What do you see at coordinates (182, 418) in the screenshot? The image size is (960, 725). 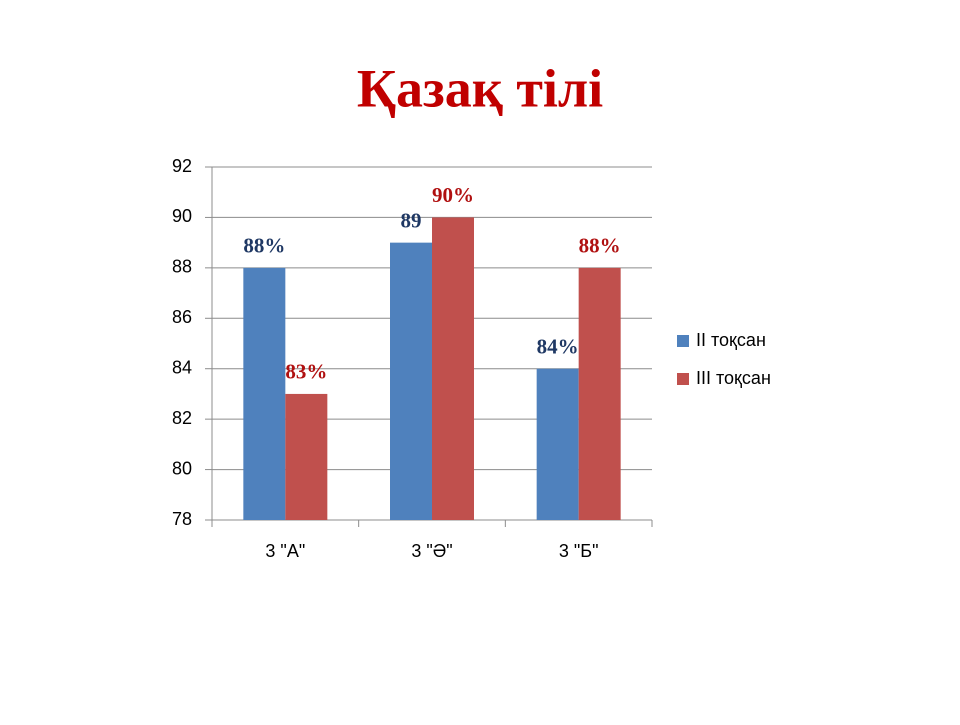 I see `y-tick-label: 82` at bounding box center [182, 418].